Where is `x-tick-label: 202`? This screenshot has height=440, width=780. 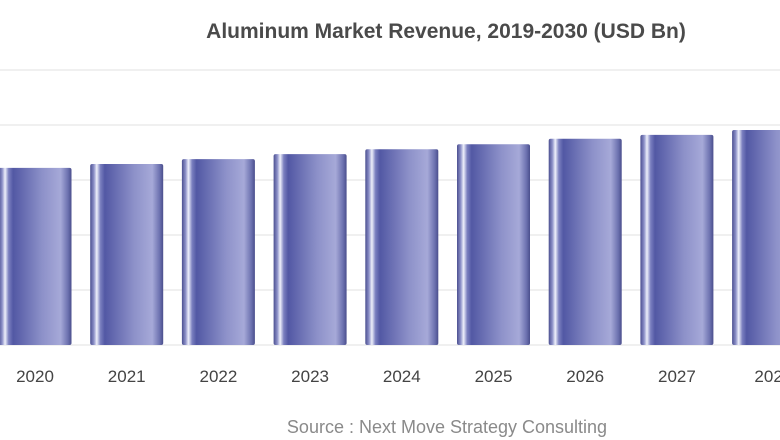 x-tick-label: 202 is located at coordinates (767, 376).